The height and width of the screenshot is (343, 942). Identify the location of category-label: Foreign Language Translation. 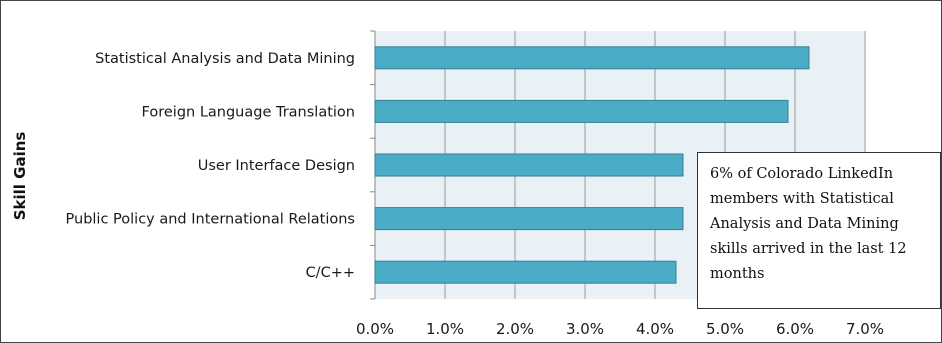
(248, 112).